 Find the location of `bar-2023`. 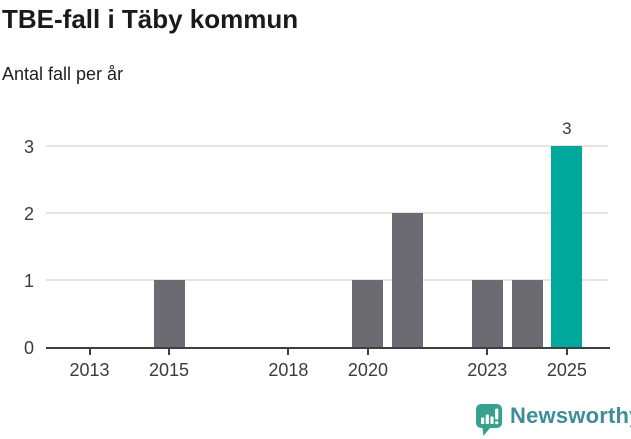

bar-2023 is located at coordinates (487, 313).